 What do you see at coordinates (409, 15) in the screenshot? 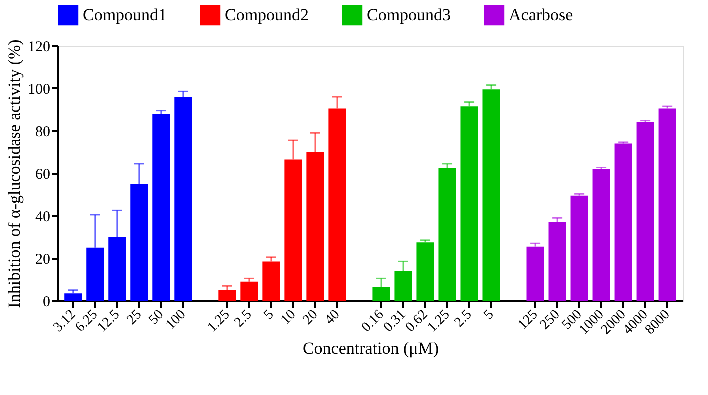
I see `legend-label: Compound3` at bounding box center [409, 15].